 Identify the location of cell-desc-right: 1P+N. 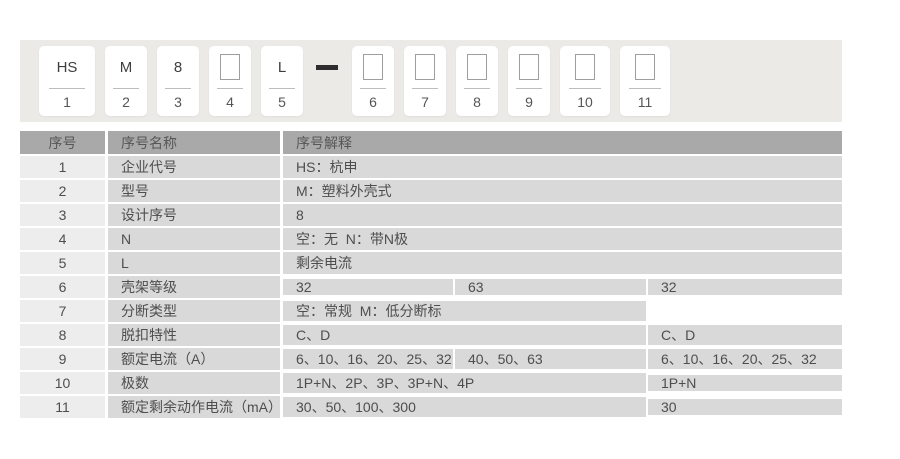
(745, 383).